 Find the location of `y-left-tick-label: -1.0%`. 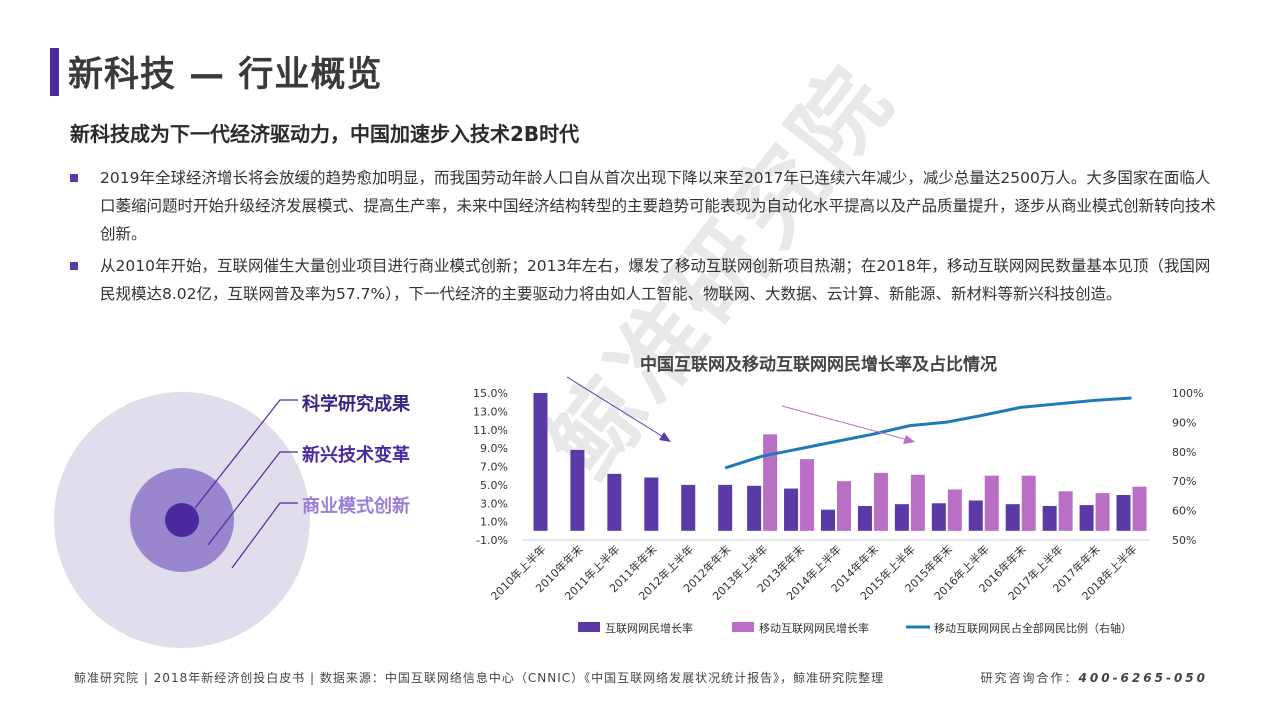

y-left-tick-label: -1.0% is located at coordinates (492, 540).